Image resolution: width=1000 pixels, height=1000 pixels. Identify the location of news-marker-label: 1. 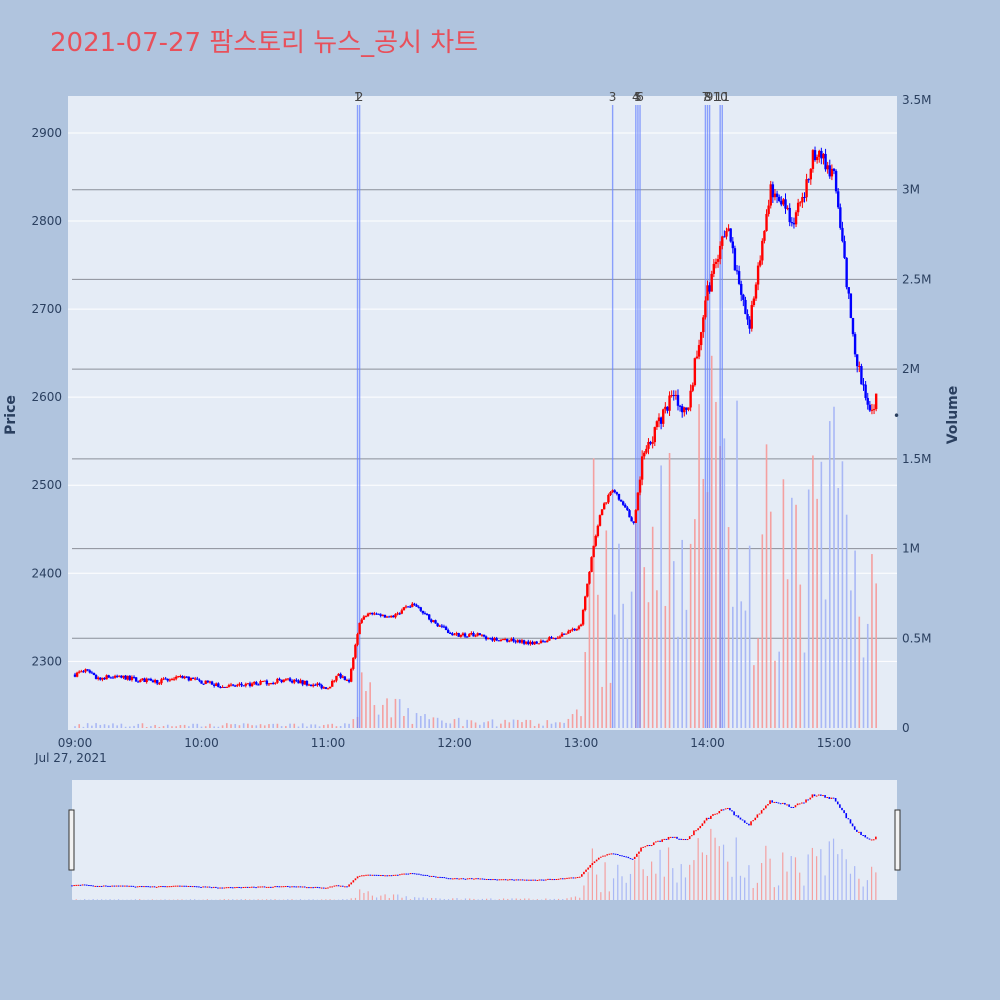
(358, 97).